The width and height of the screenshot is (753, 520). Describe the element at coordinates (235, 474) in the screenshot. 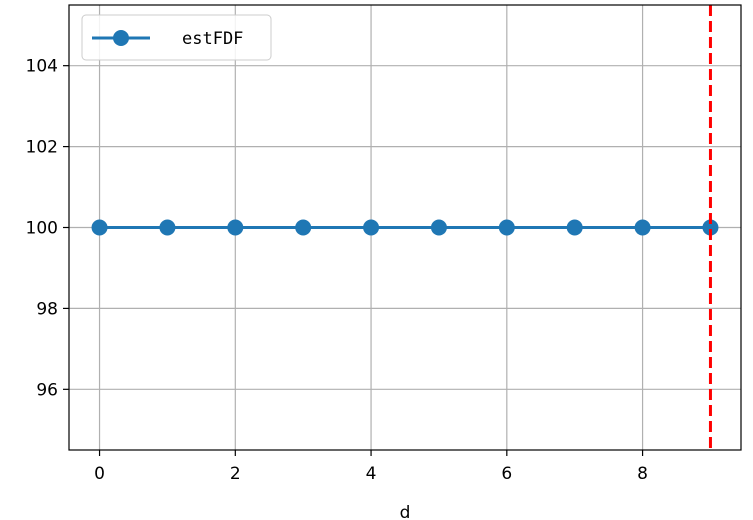

I see `x-tick-label: 2` at that location.